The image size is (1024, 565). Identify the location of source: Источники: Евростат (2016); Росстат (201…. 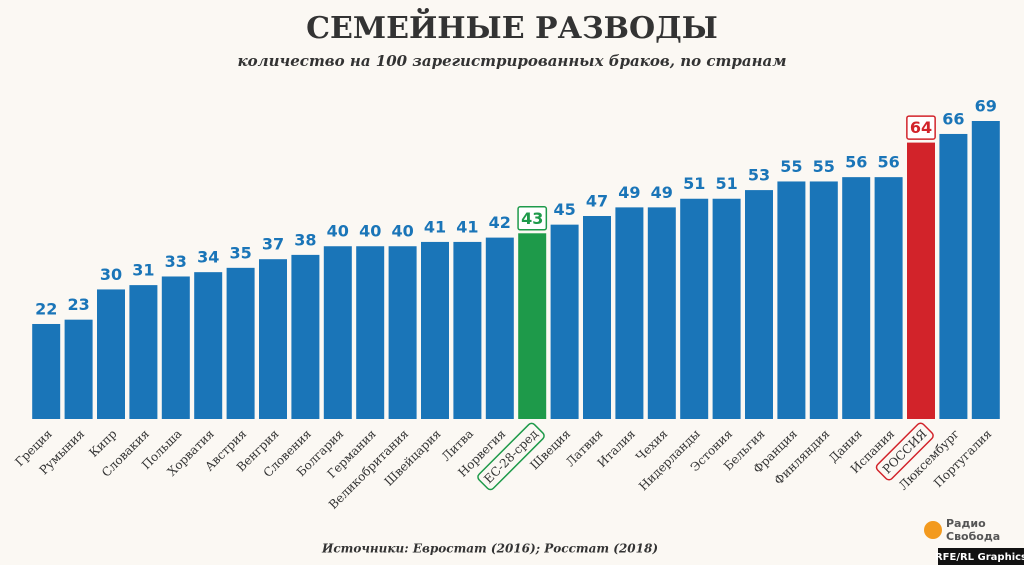
(489, 549).